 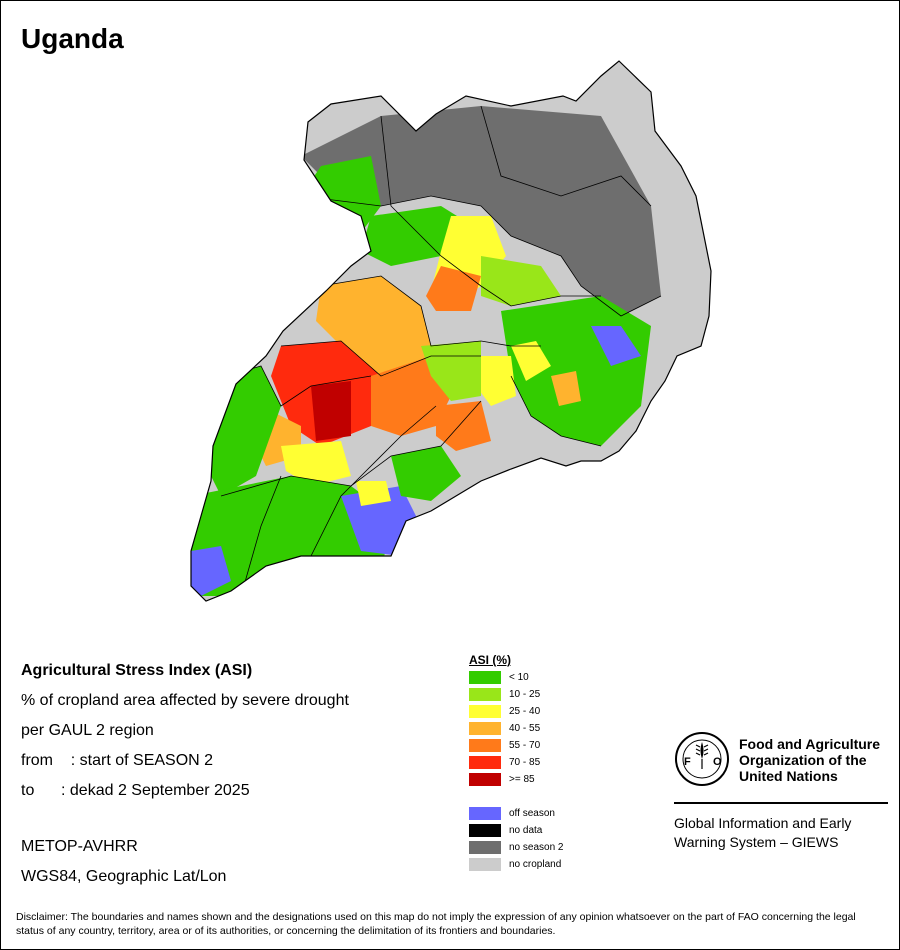 I want to click on giews-name-line: Warning System – GIEWS, so click(x=756, y=842).